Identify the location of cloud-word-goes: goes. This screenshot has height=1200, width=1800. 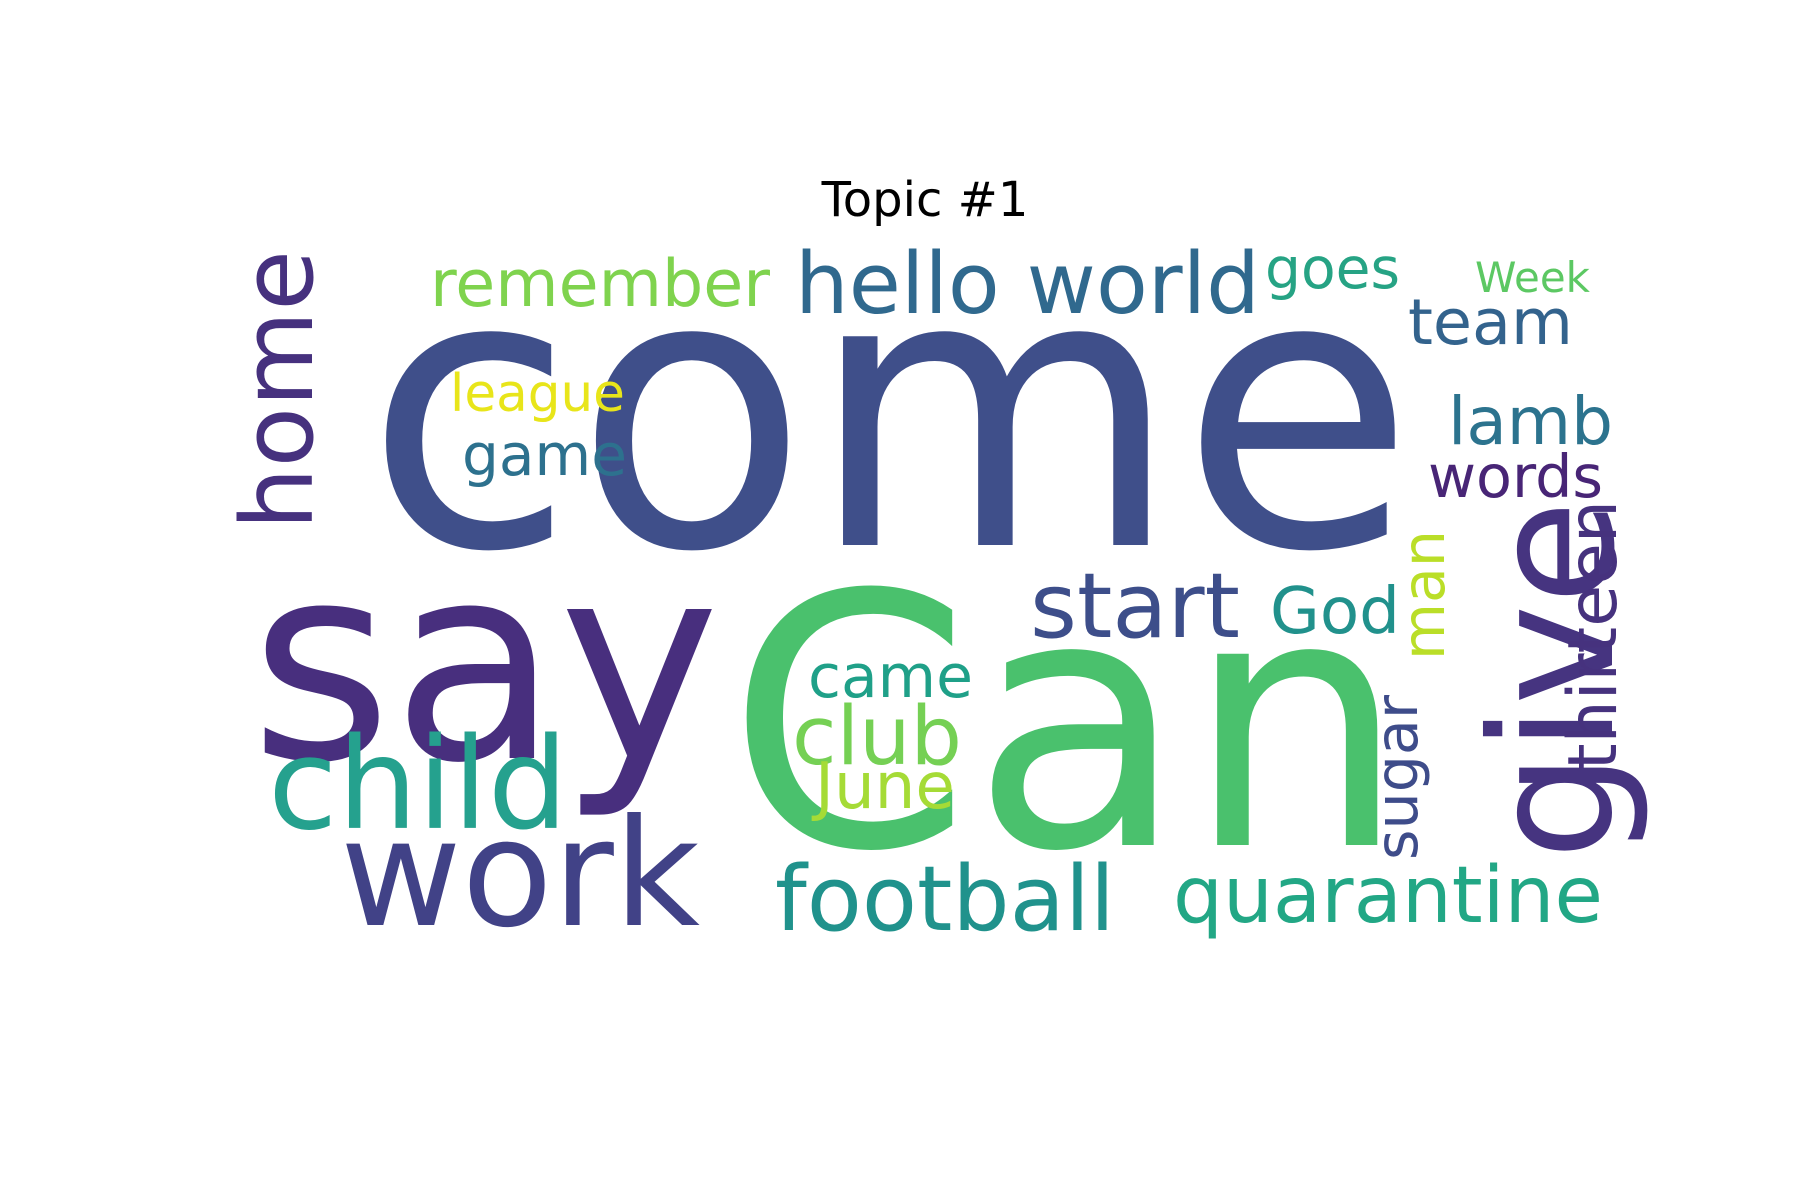
(1332, 269).